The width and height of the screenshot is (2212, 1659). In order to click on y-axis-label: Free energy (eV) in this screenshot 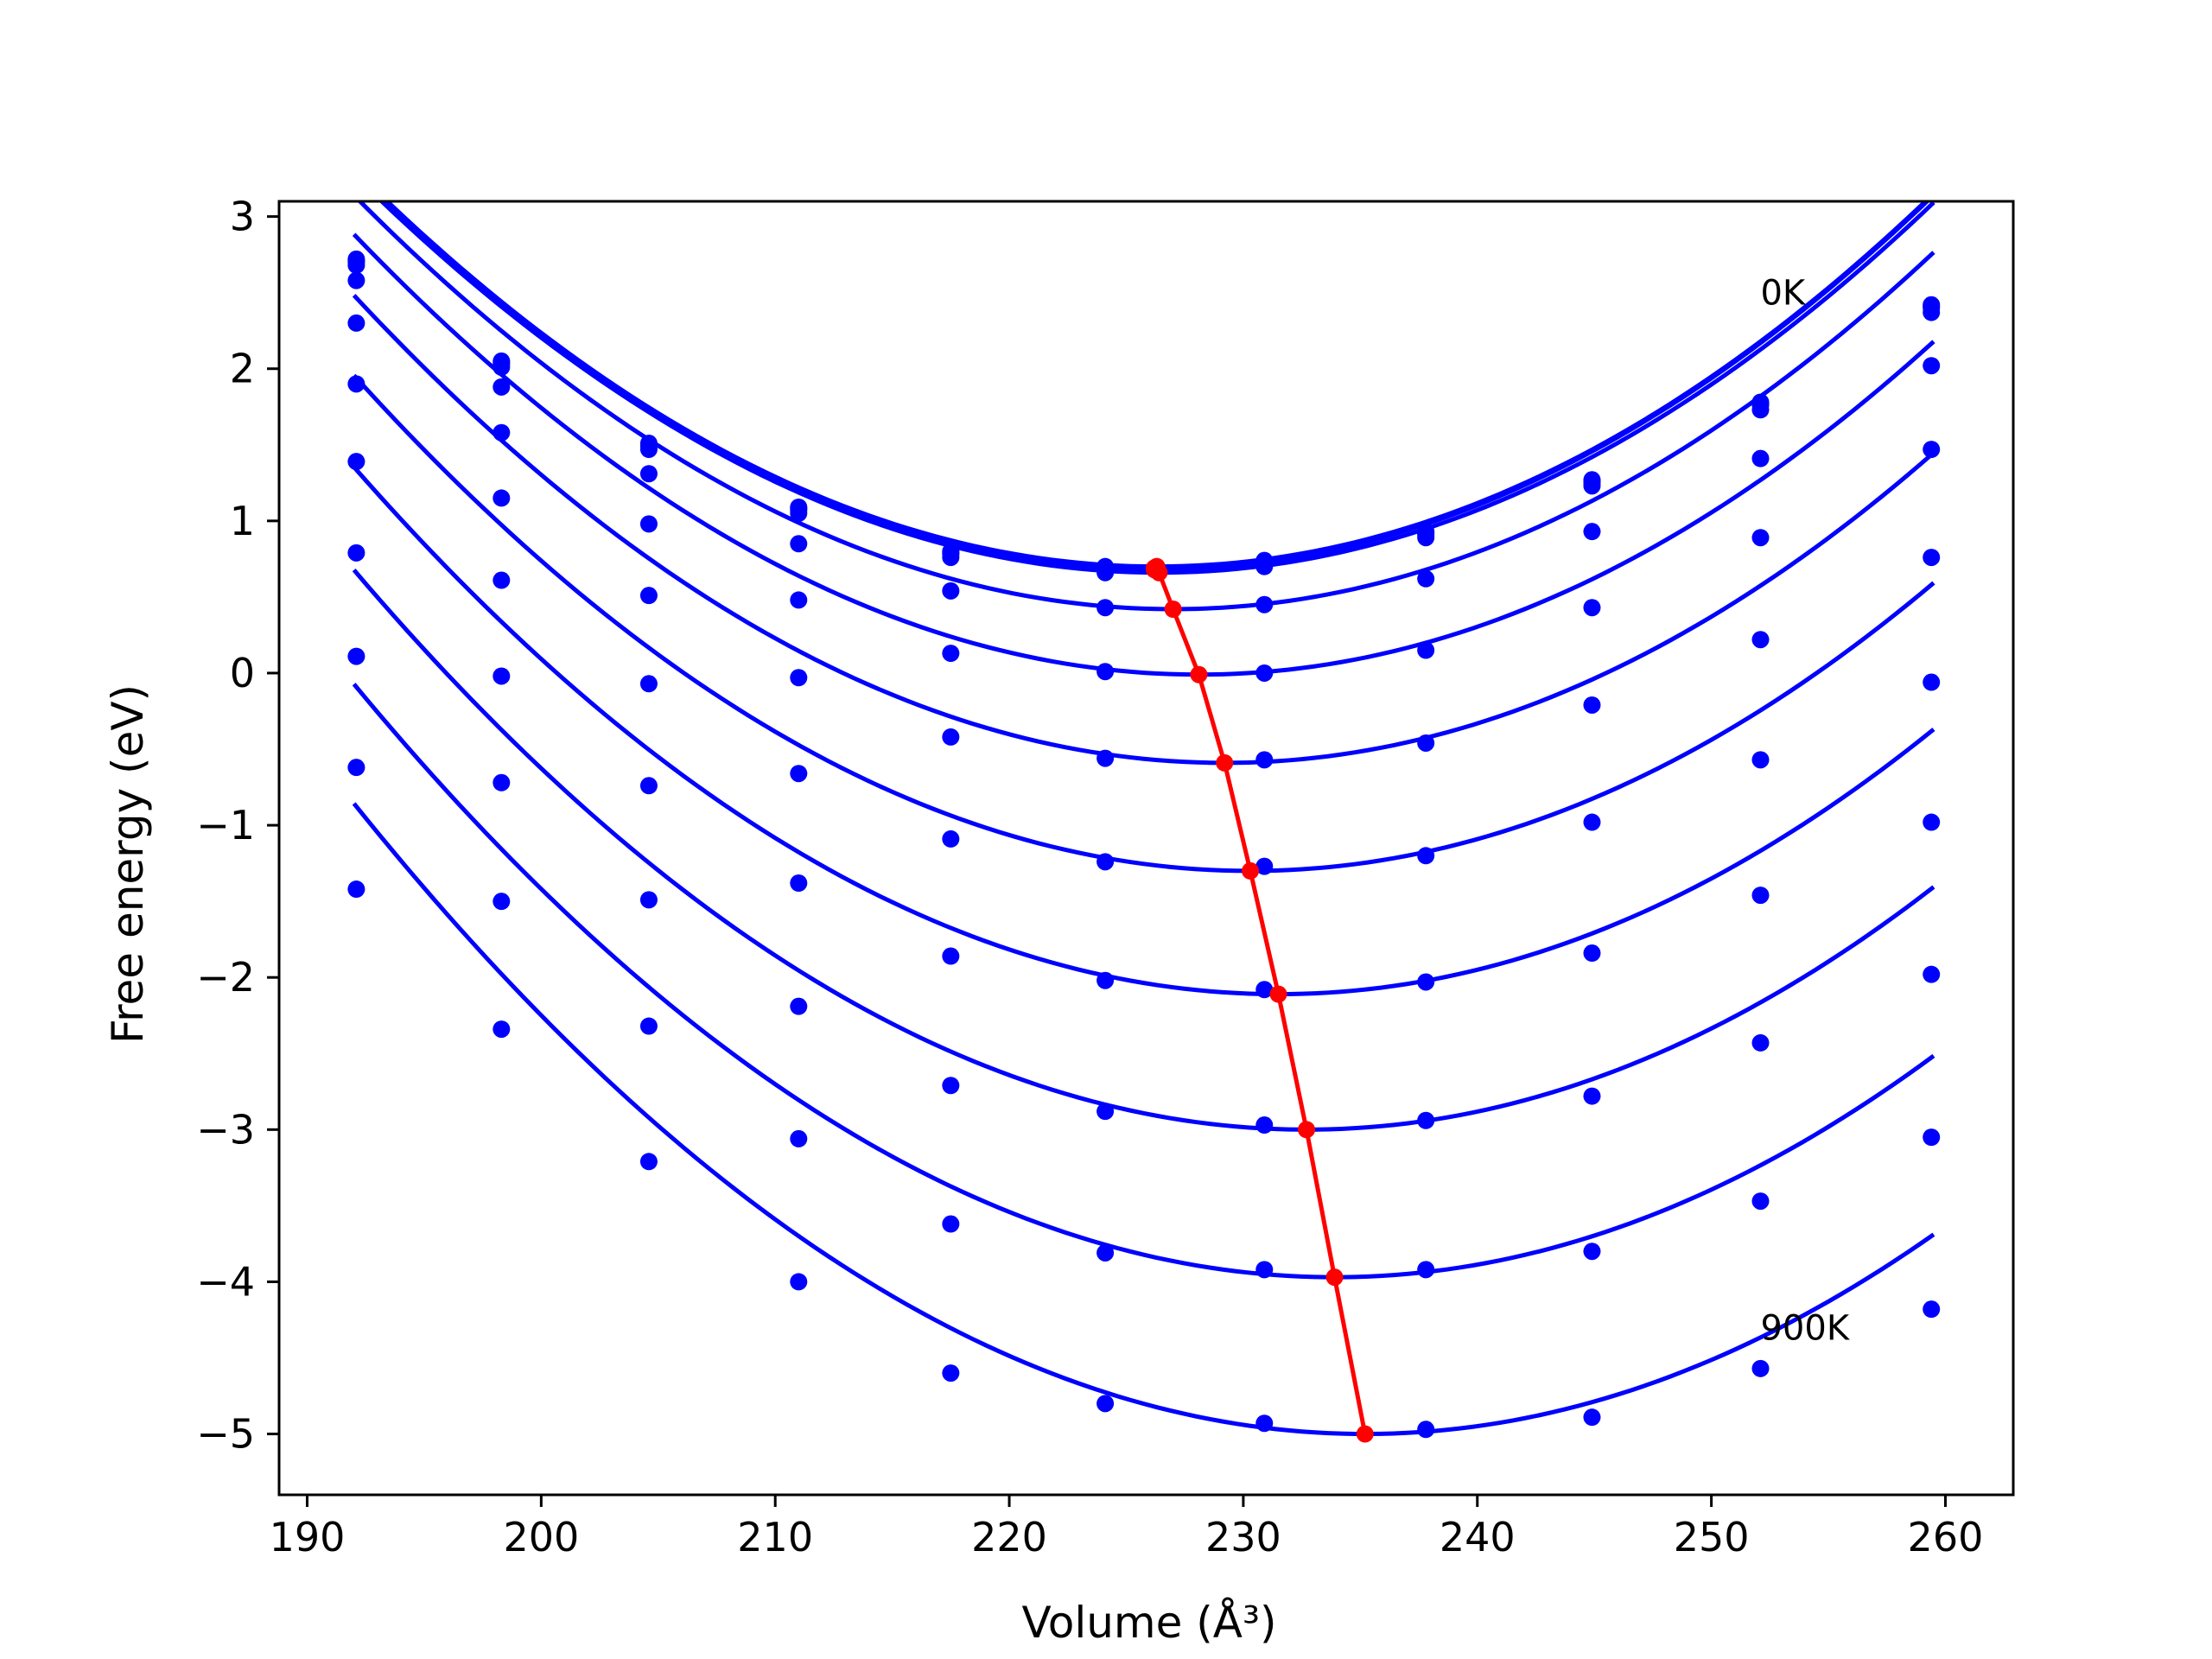, I will do `click(128, 864)`.